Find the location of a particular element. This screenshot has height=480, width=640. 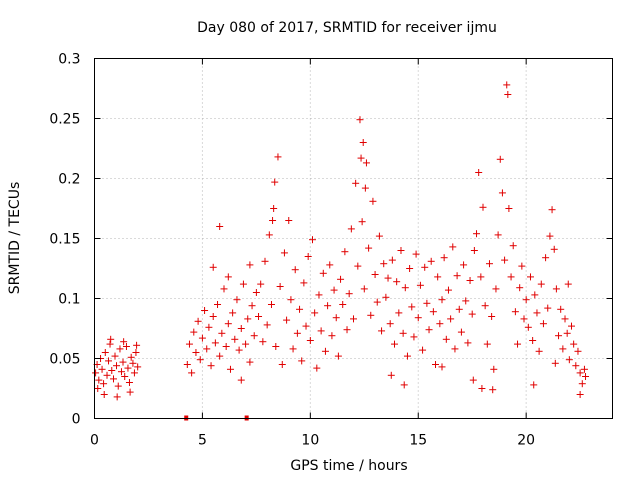

y-tick-label: 0 is located at coordinates (76, 420).